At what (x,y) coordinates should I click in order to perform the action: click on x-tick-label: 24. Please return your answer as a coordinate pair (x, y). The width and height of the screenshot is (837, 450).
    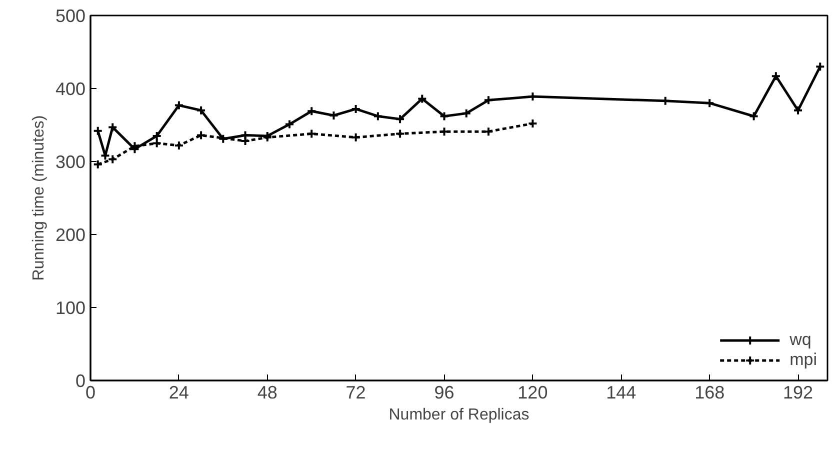
    Looking at the image, I should click on (178, 392).